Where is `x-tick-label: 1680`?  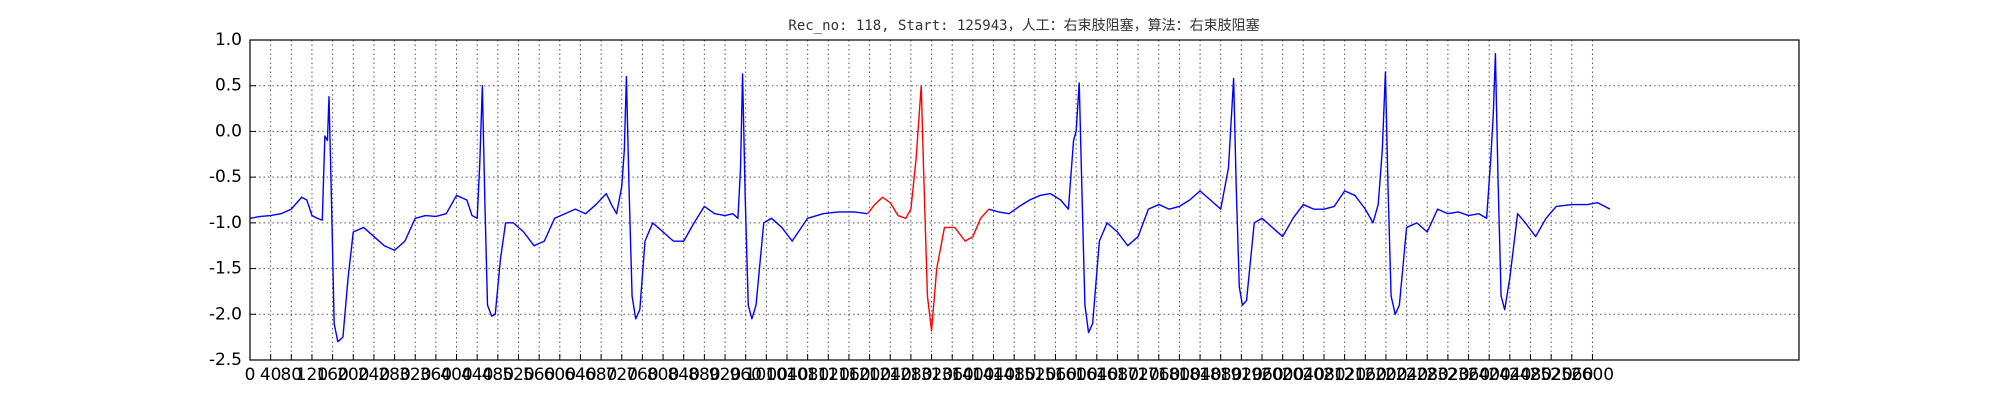 x-tick-label: 1680 is located at coordinates (1117, 375).